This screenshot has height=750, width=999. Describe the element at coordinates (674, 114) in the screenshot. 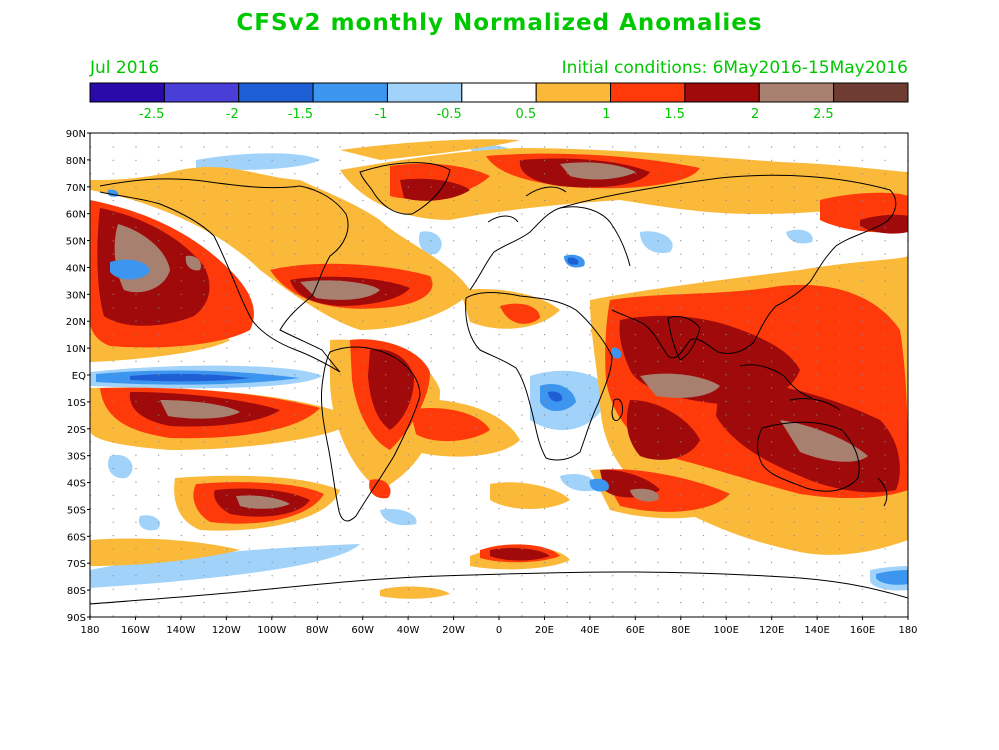

I see `colorbar-label: 1.5` at that location.